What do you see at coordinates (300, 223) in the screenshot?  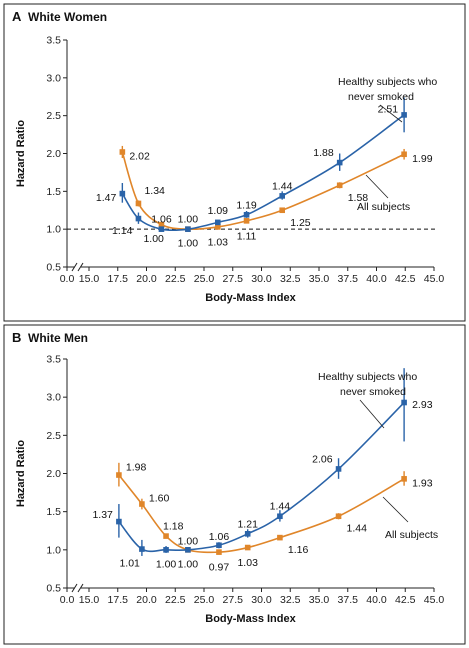 I see `data-label: 1.25` at bounding box center [300, 223].